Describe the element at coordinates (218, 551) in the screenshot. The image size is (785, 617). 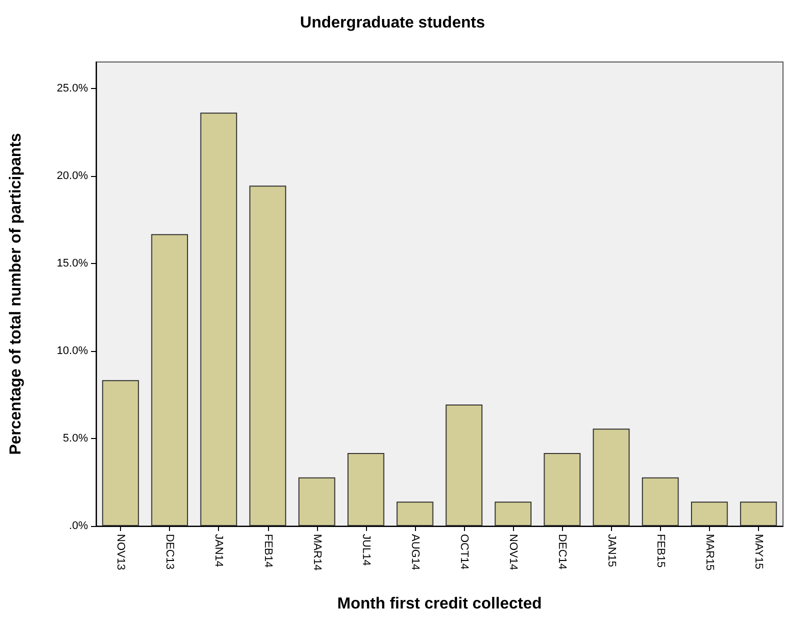
I see `x-tick-label: JAN14` at that location.